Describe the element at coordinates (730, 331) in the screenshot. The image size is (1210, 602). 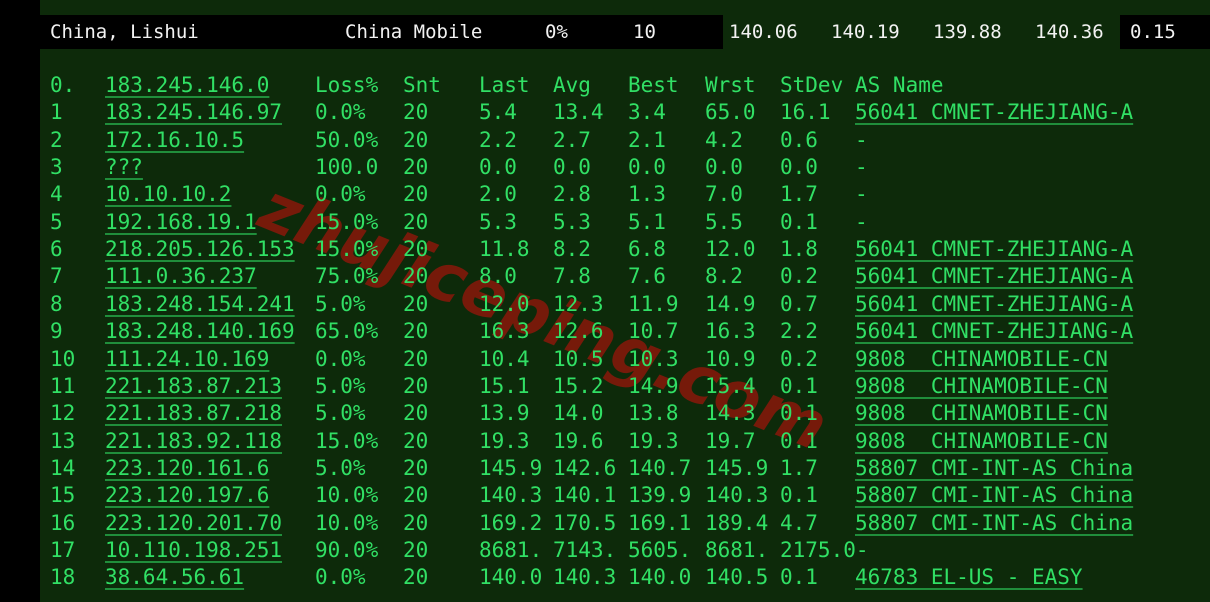
I see `wrst-ms: 16.3` at that location.